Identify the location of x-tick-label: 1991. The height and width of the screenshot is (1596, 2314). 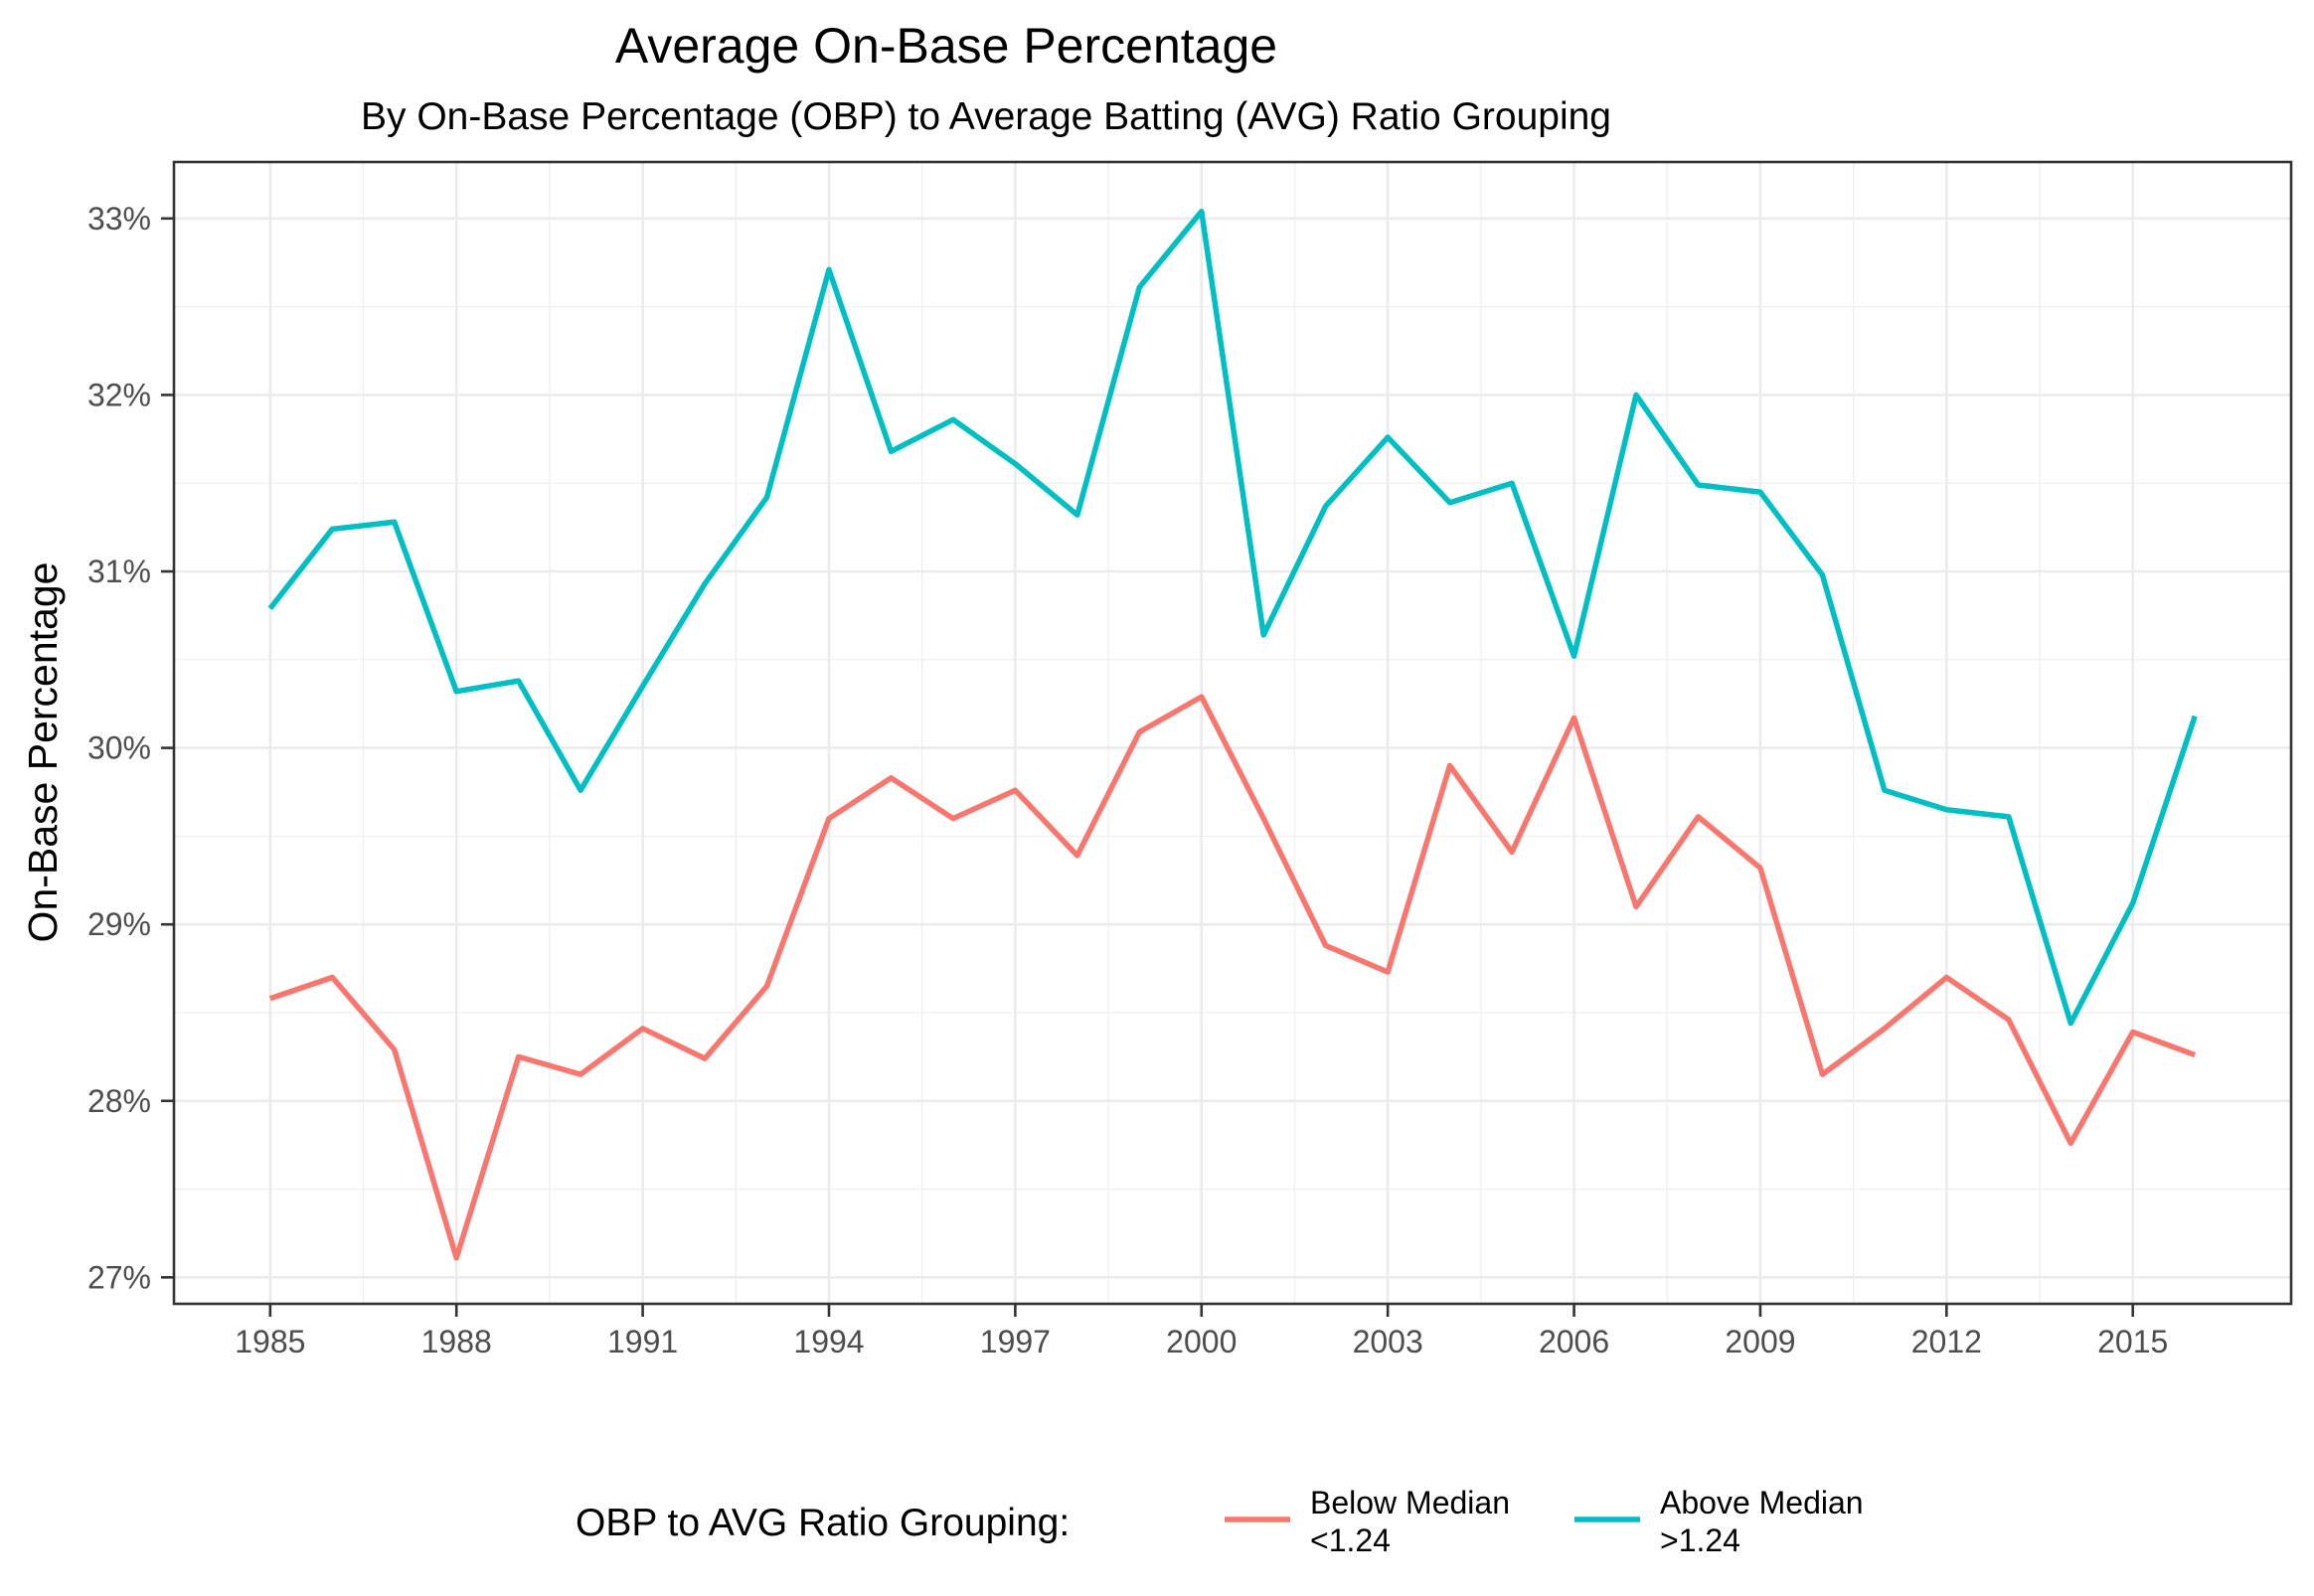
(642, 1341).